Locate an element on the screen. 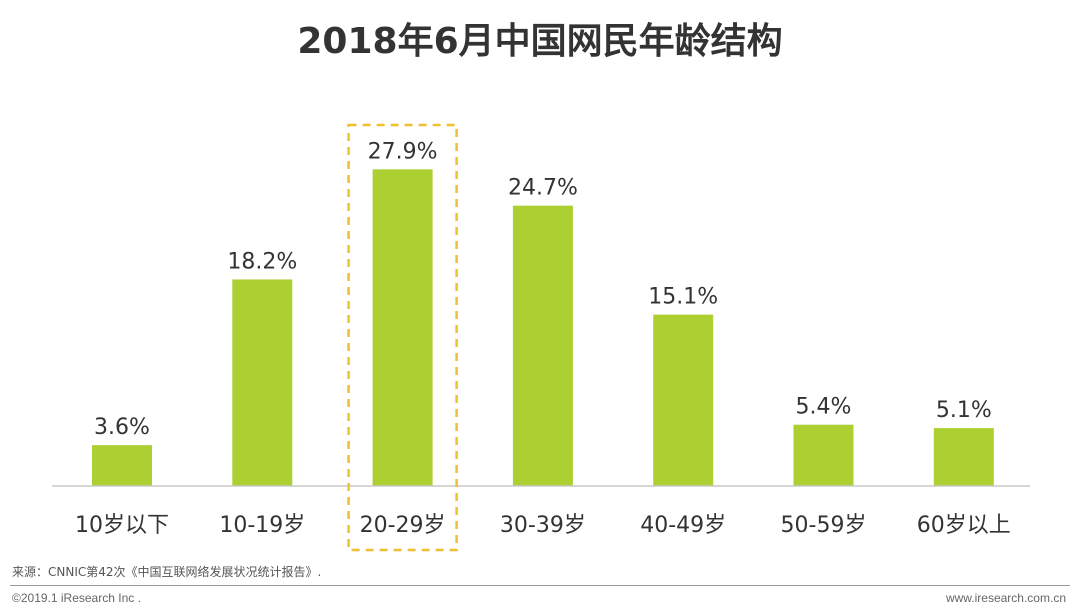  bar-30-39岁 is located at coordinates (542, 345).